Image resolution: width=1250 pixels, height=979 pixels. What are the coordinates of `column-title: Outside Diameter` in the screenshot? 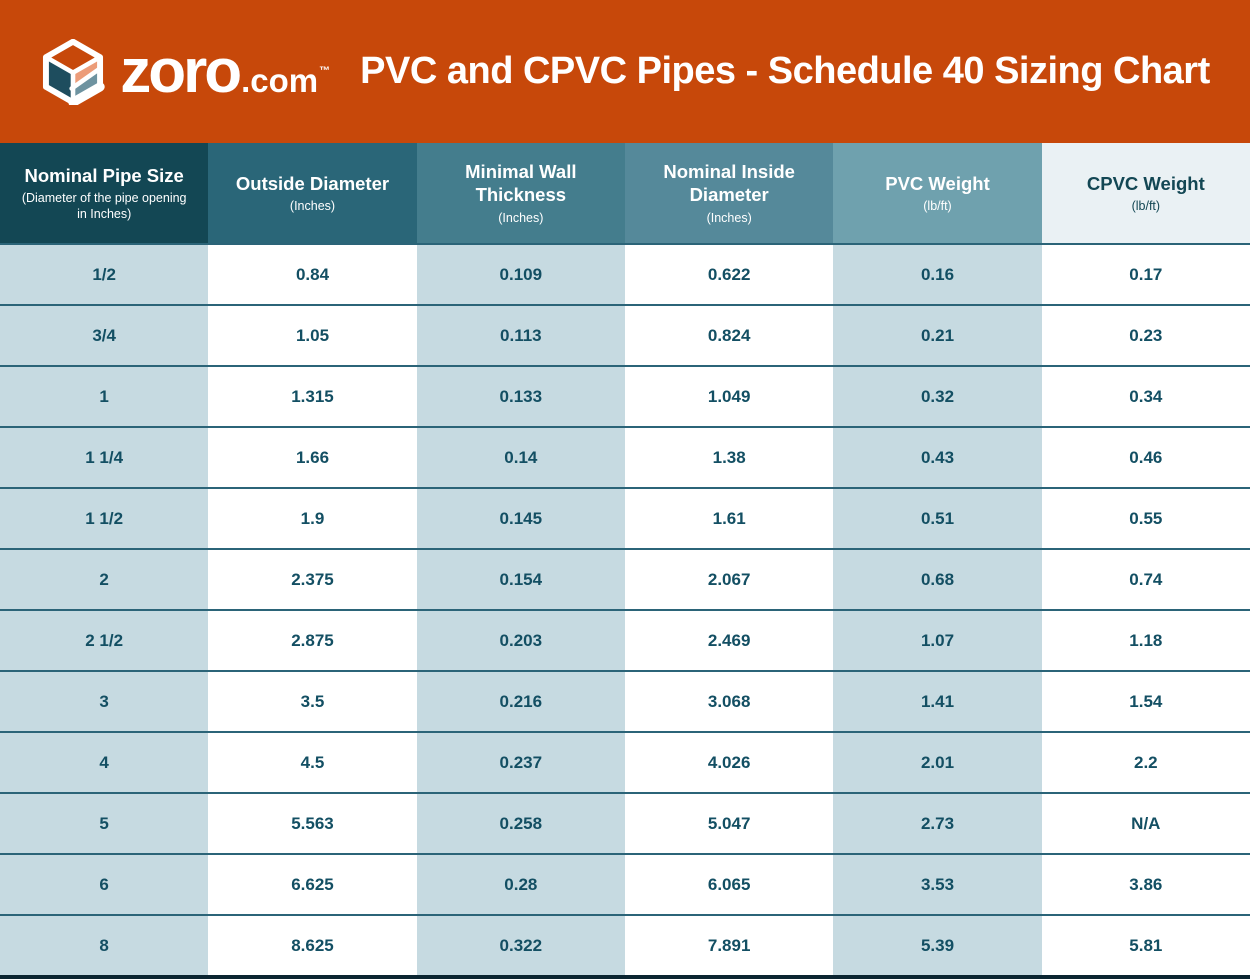 It's located at (312, 183).